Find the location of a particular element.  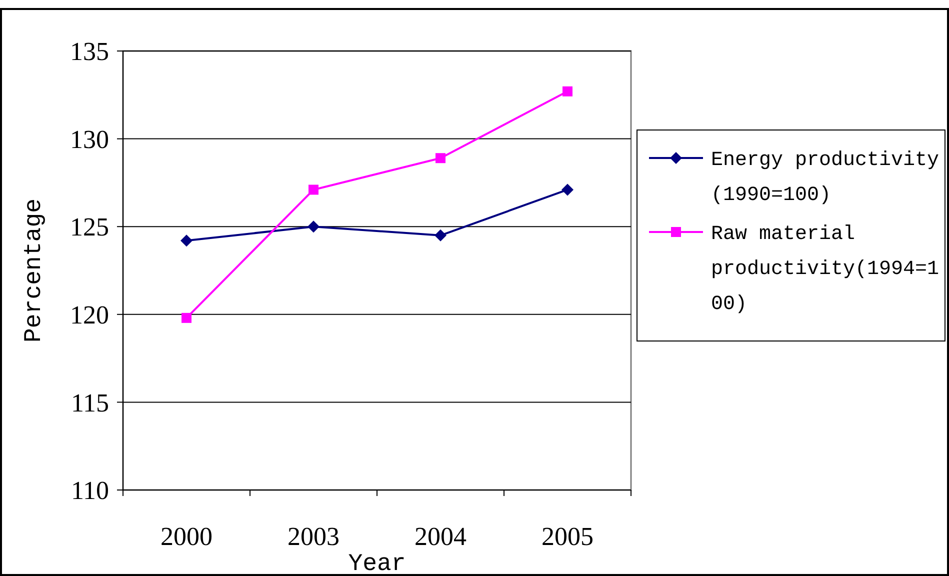

y-tick-label: 130 is located at coordinates (89, 139).